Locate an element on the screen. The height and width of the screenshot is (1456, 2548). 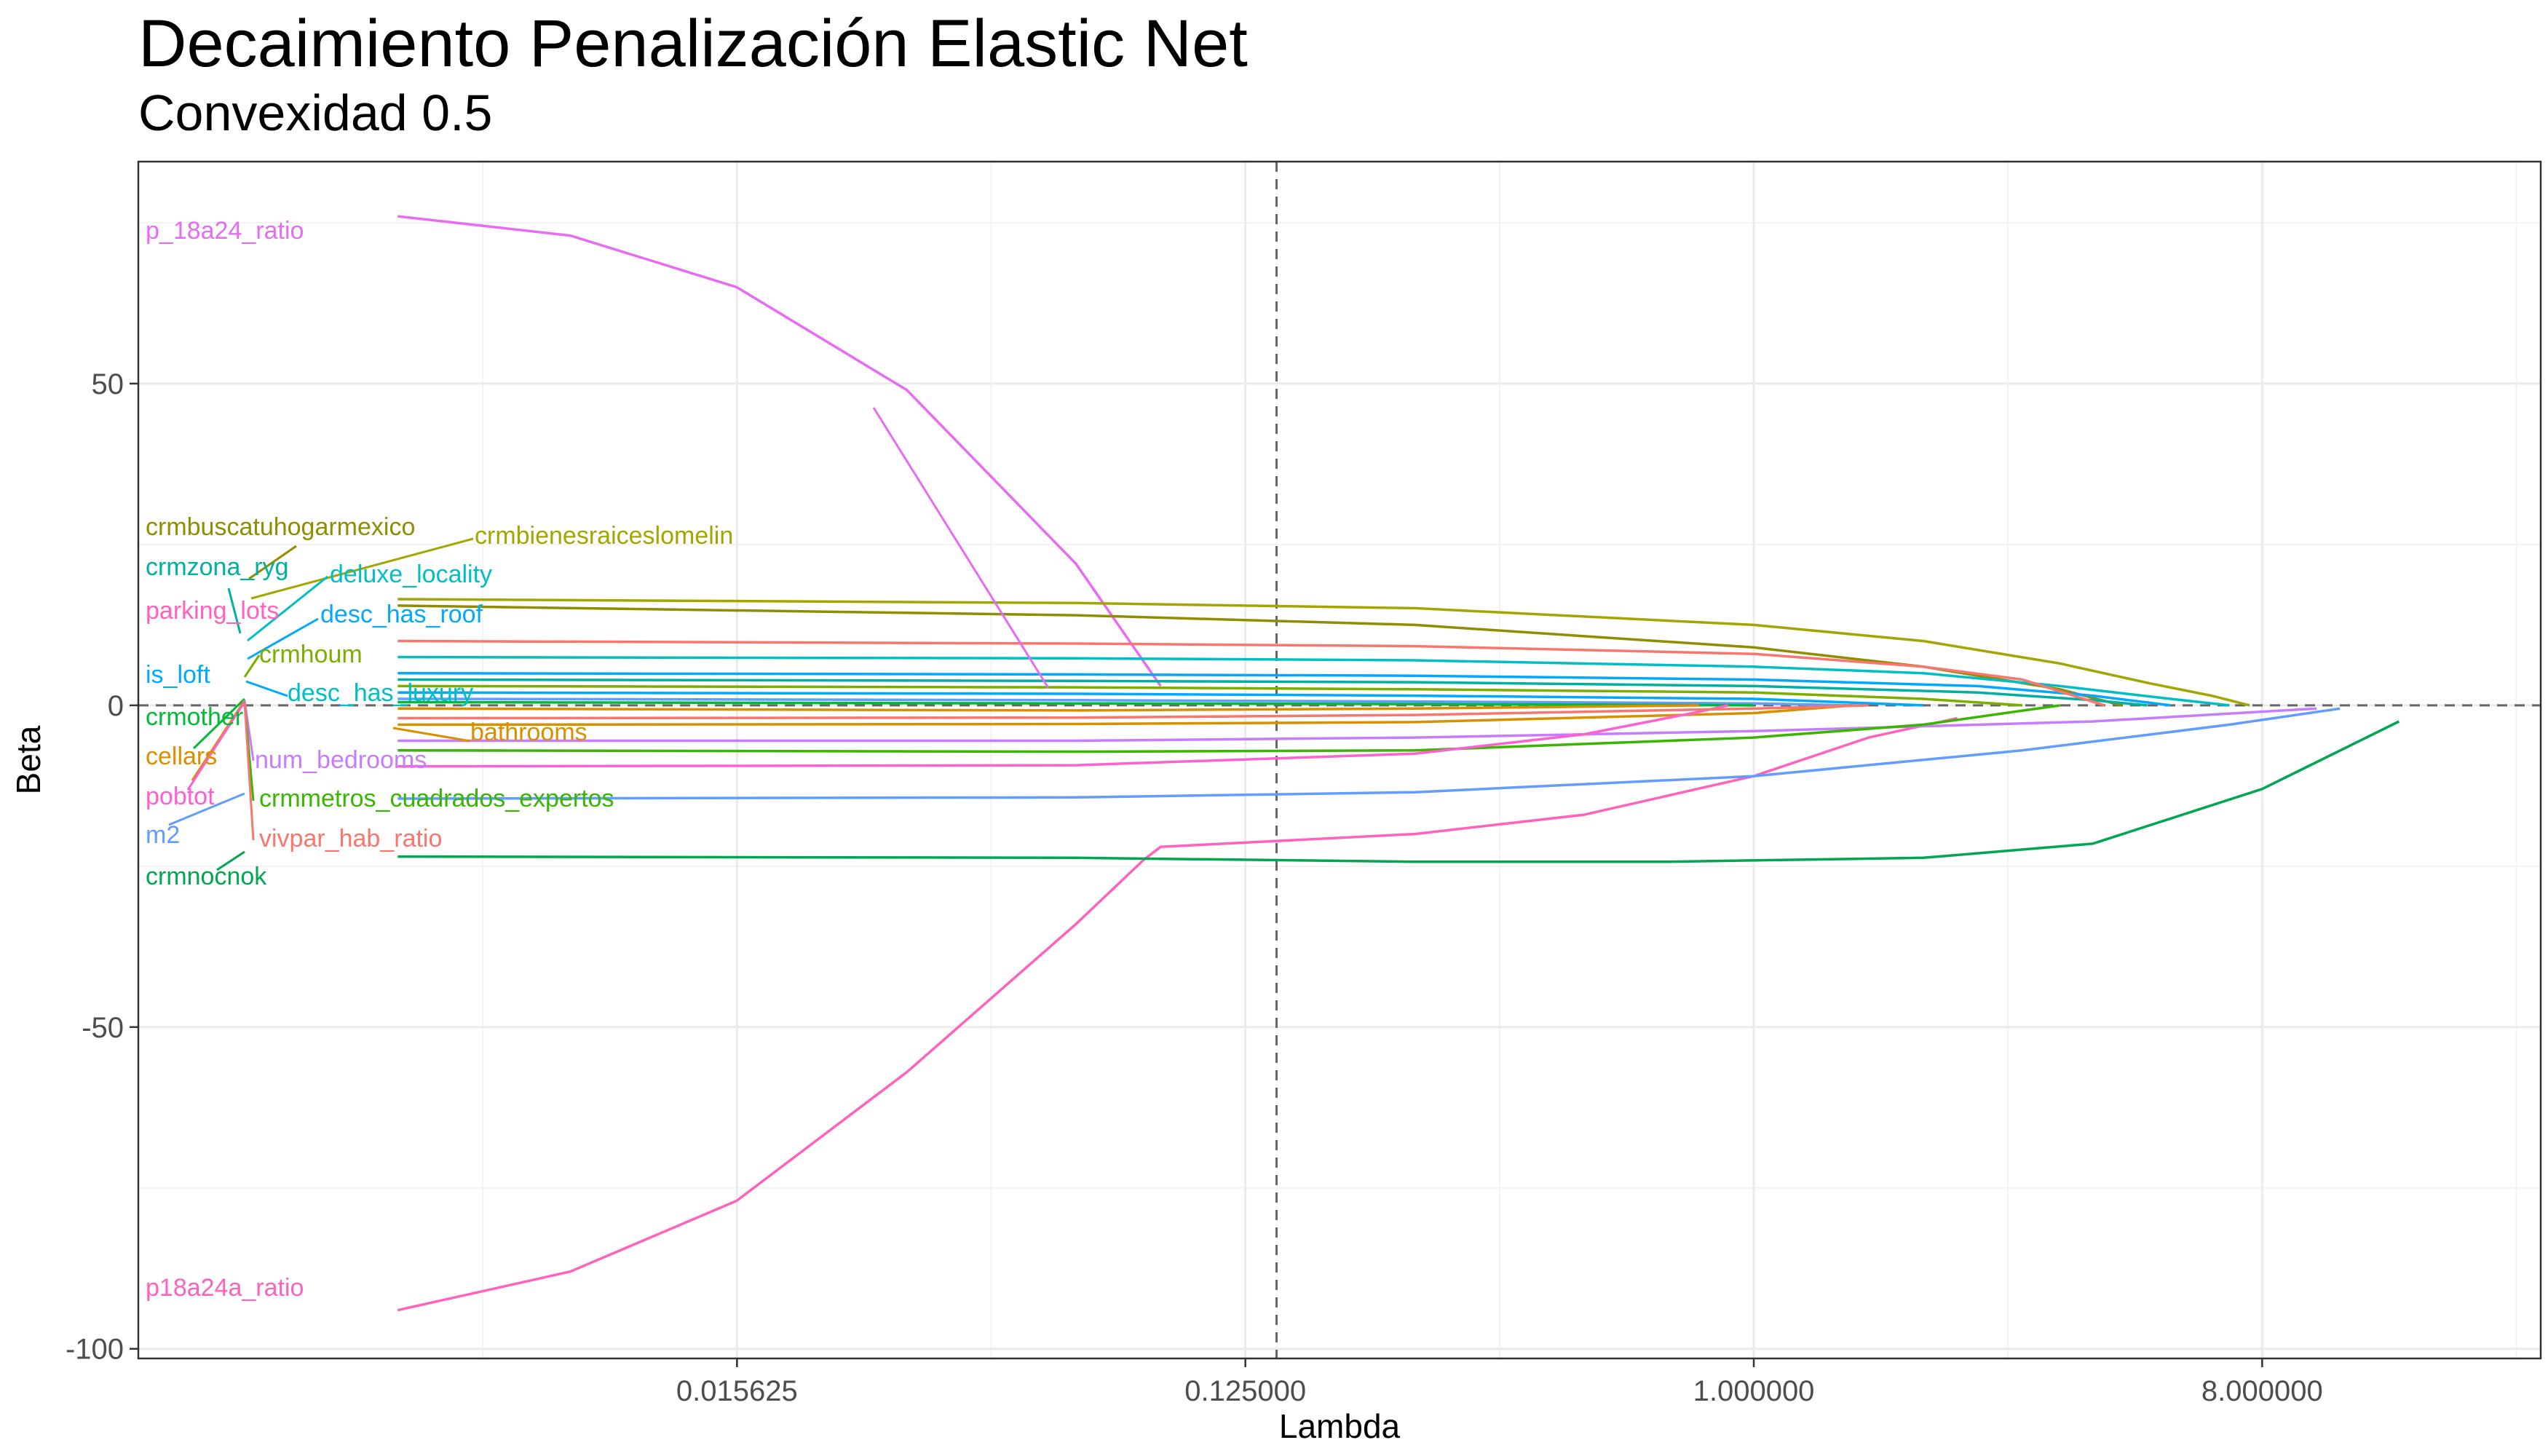
series-line-crmzona_ryg is located at coordinates (1272, 692).